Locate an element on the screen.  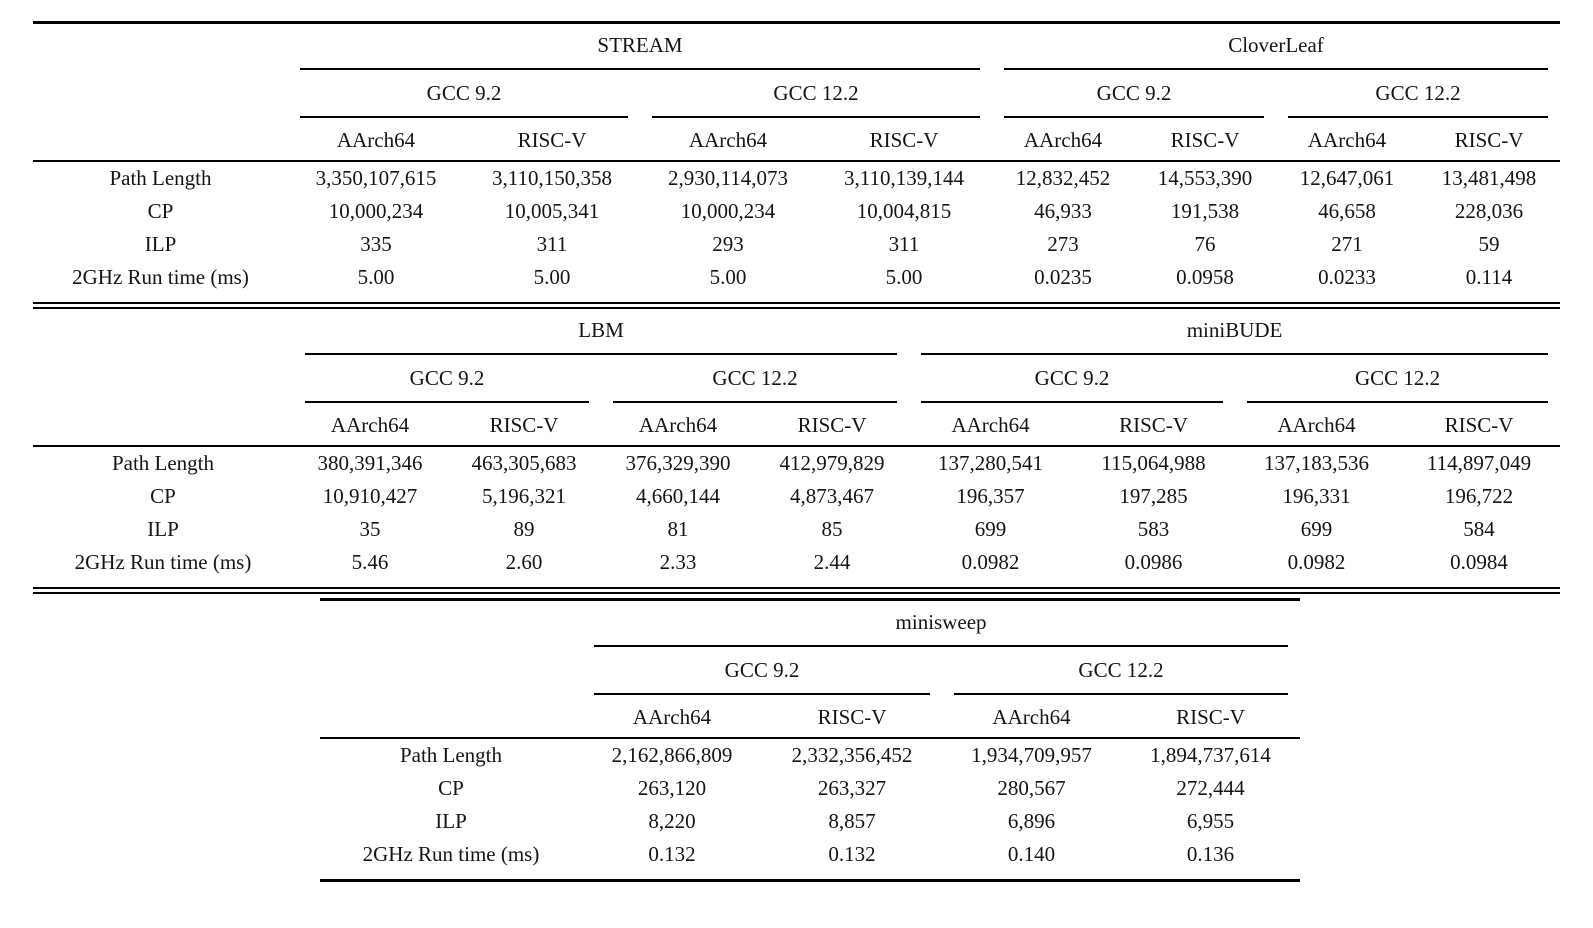
value-cell: 191,538 is located at coordinates (1205, 211).